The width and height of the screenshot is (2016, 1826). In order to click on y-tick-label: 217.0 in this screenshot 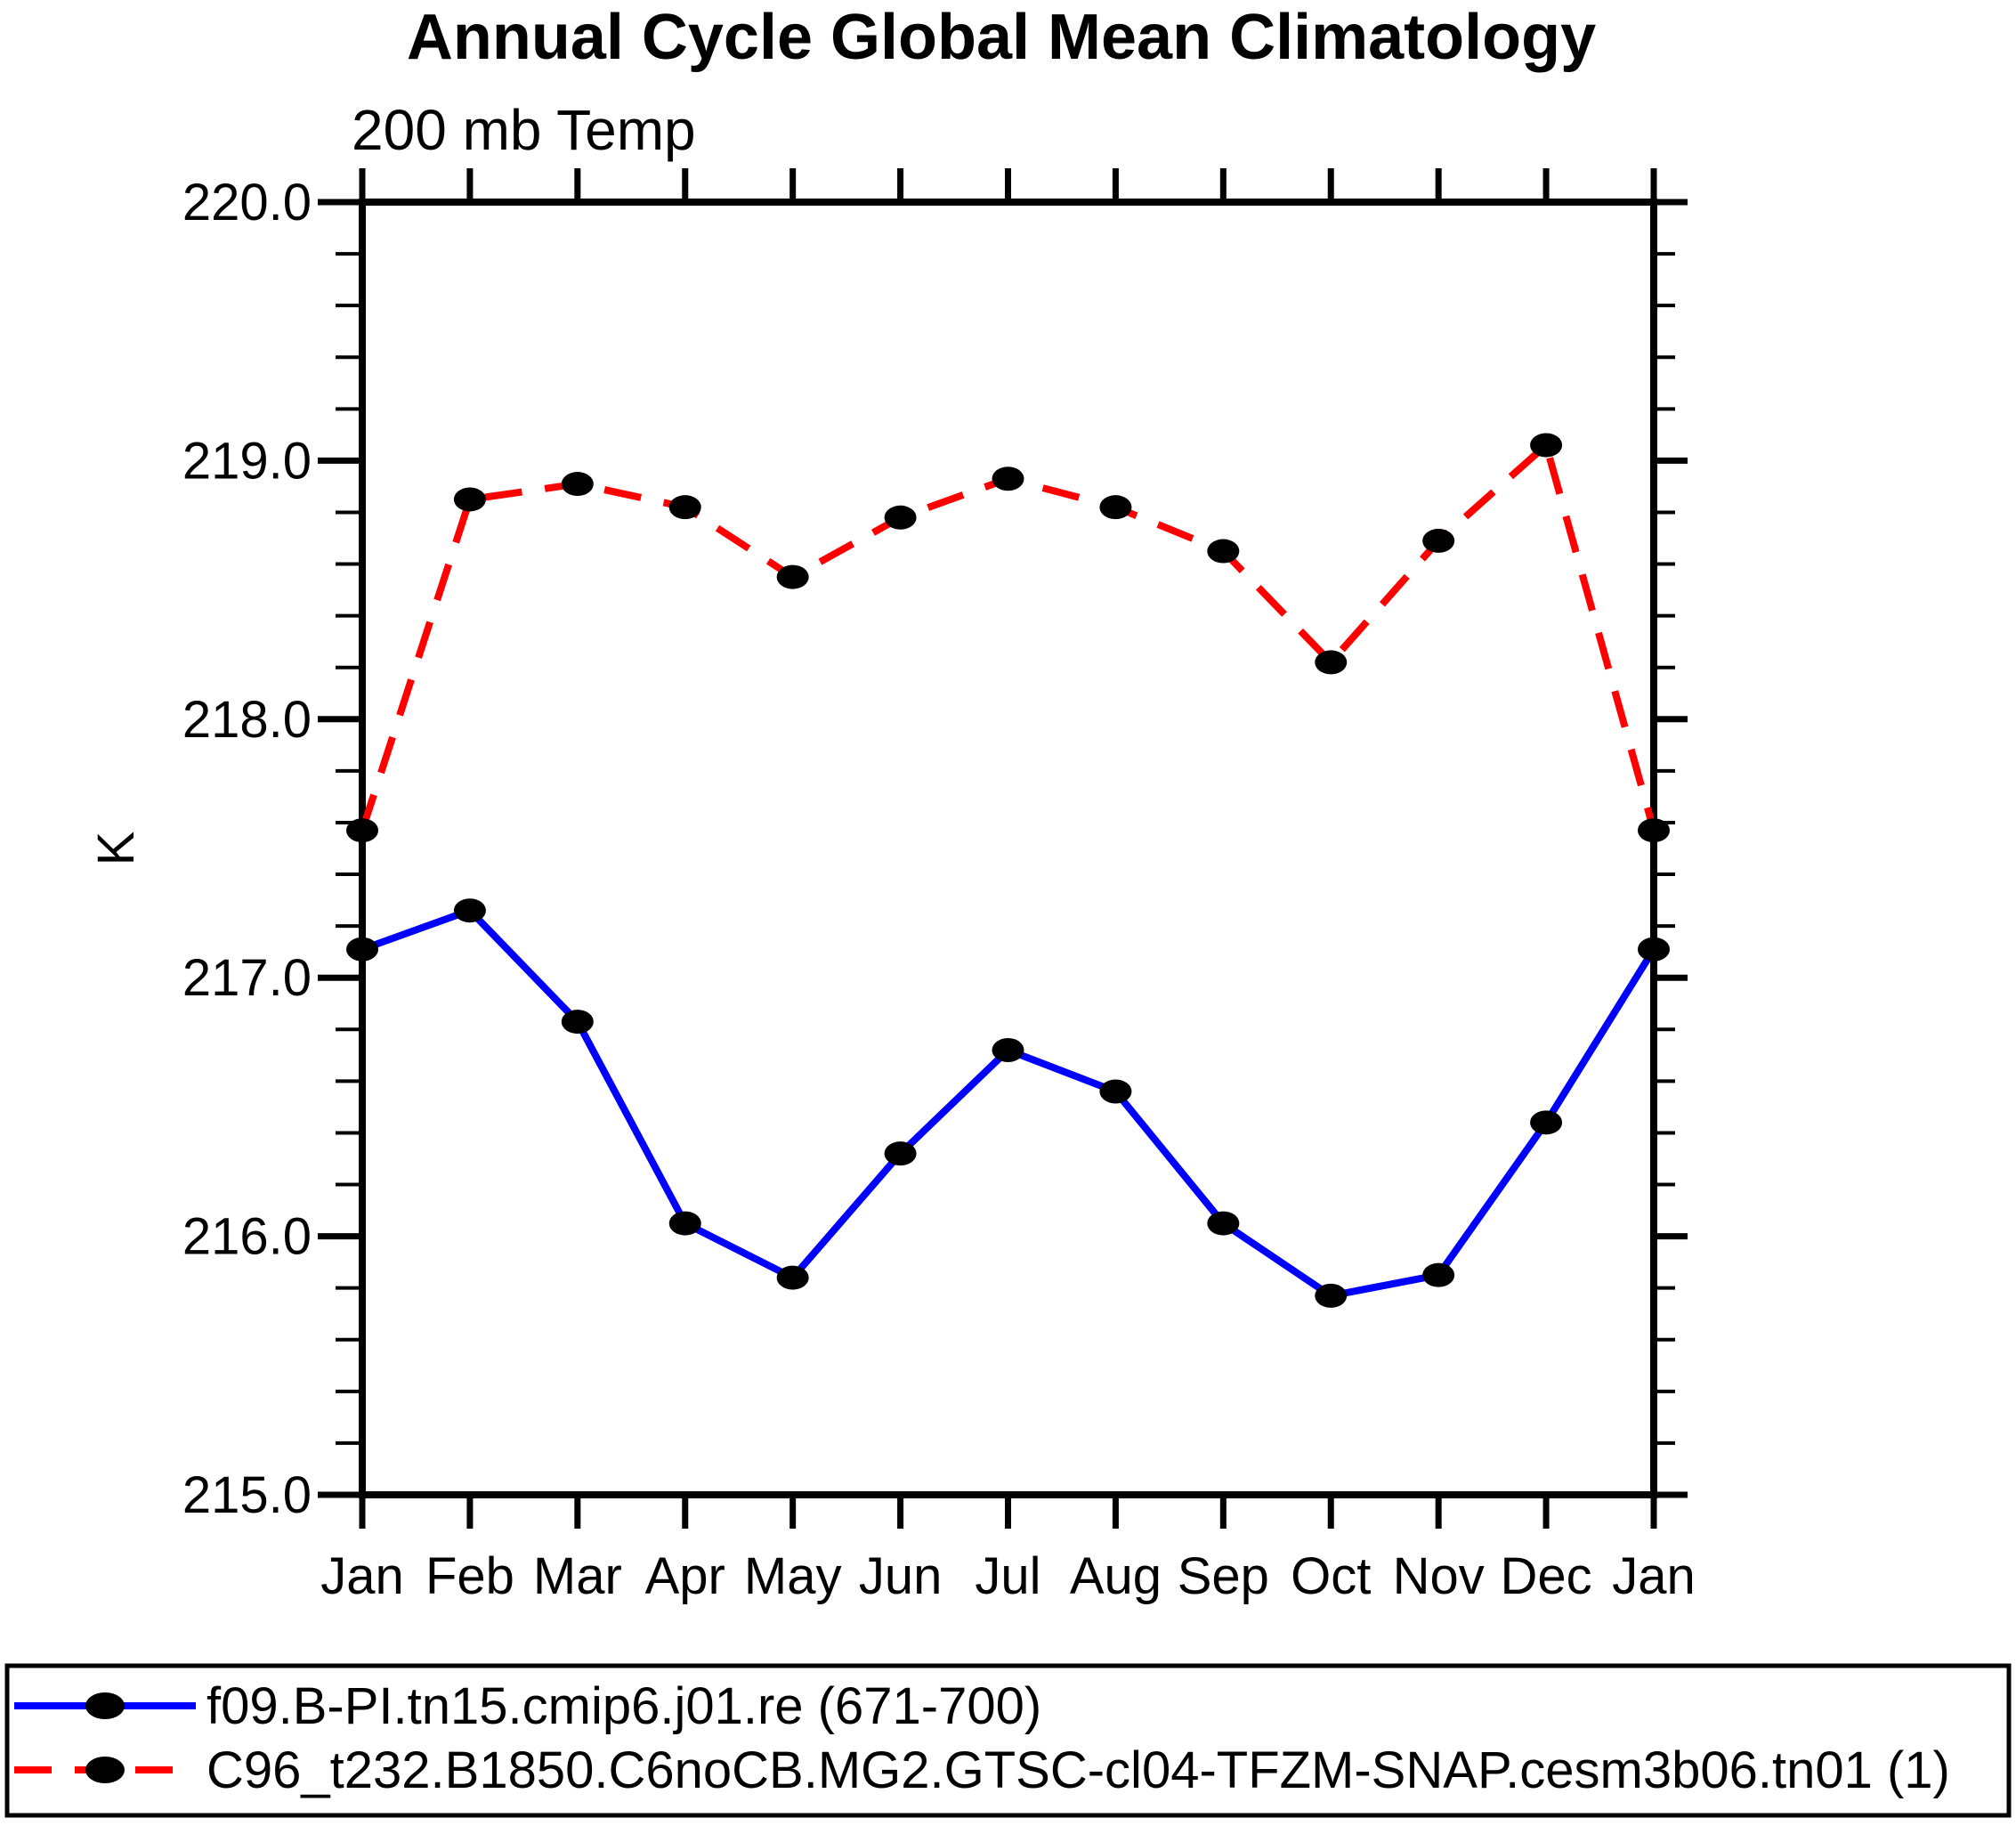, I will do `click(247, 978)`.